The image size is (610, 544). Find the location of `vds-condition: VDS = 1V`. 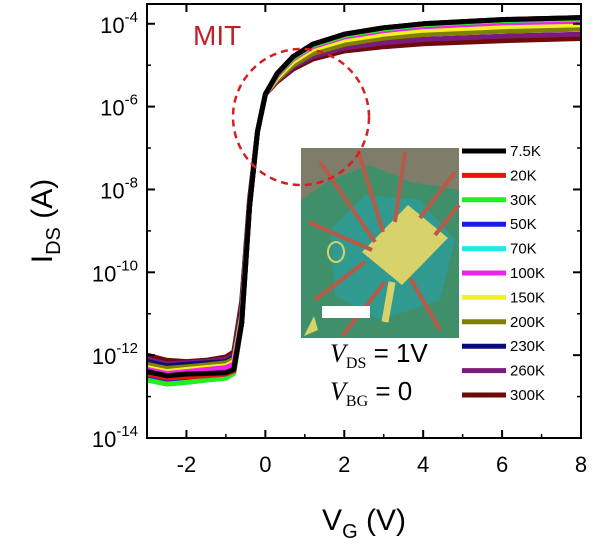

vds-condition: VDS = 1V is located at coordinates (379, 355).